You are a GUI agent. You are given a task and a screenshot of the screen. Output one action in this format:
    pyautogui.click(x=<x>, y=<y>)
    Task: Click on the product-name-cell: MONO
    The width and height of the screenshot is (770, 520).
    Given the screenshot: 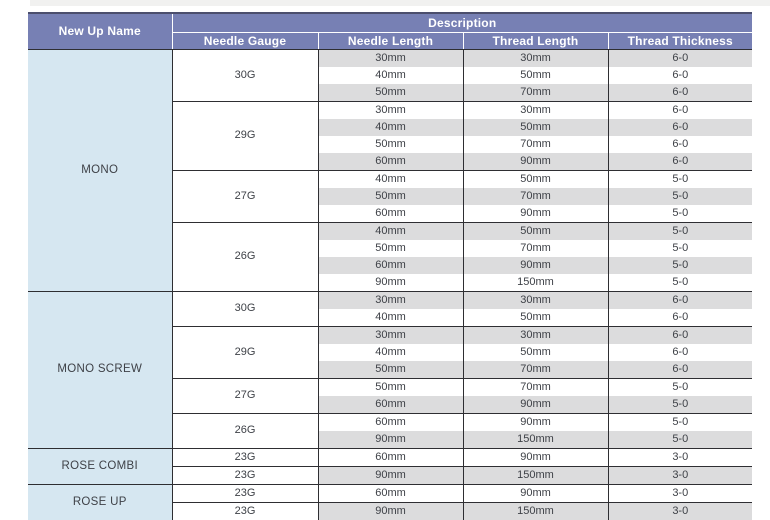 What is the action you would take?
    pyautogui.click(x=100, y=170)
    